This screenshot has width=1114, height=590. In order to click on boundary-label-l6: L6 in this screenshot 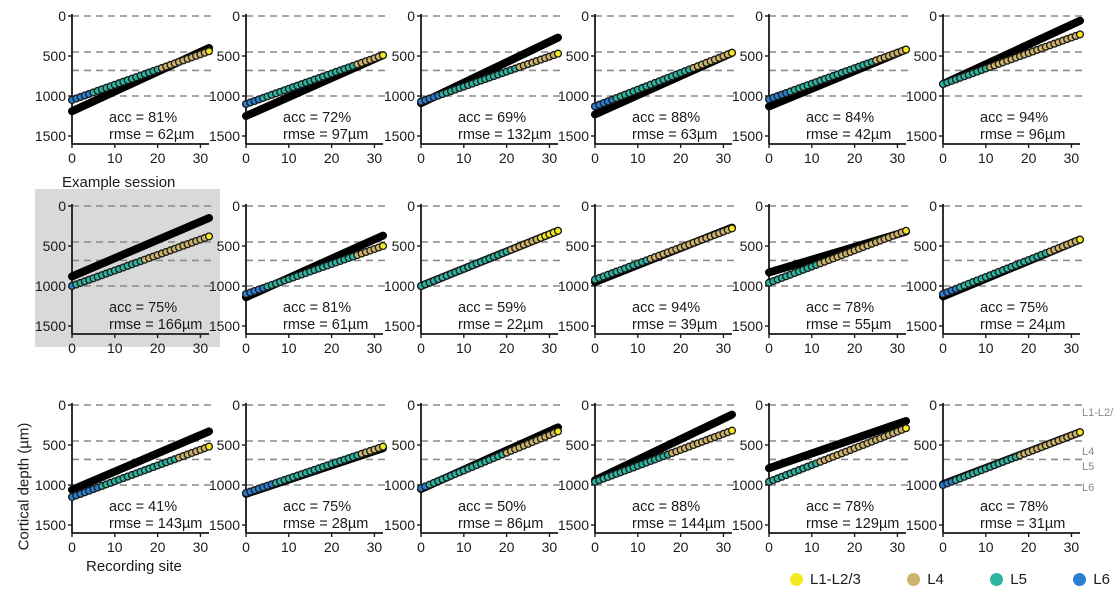, I will do `click(1088, 488)`.